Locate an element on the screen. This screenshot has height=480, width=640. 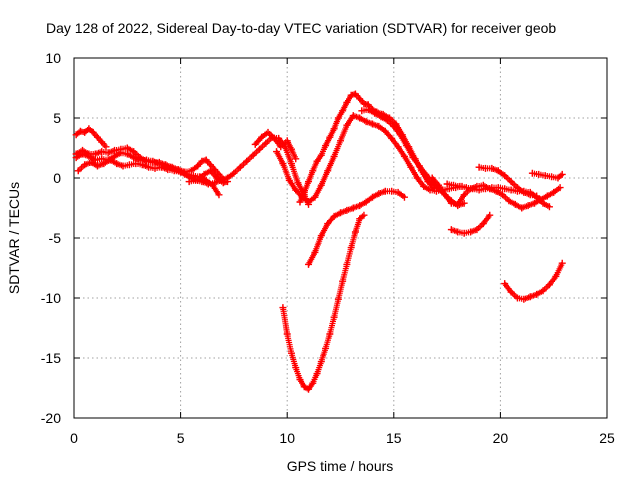
y-axis-title: SDTVAR / TECUs is located at coordinates (14, 238).